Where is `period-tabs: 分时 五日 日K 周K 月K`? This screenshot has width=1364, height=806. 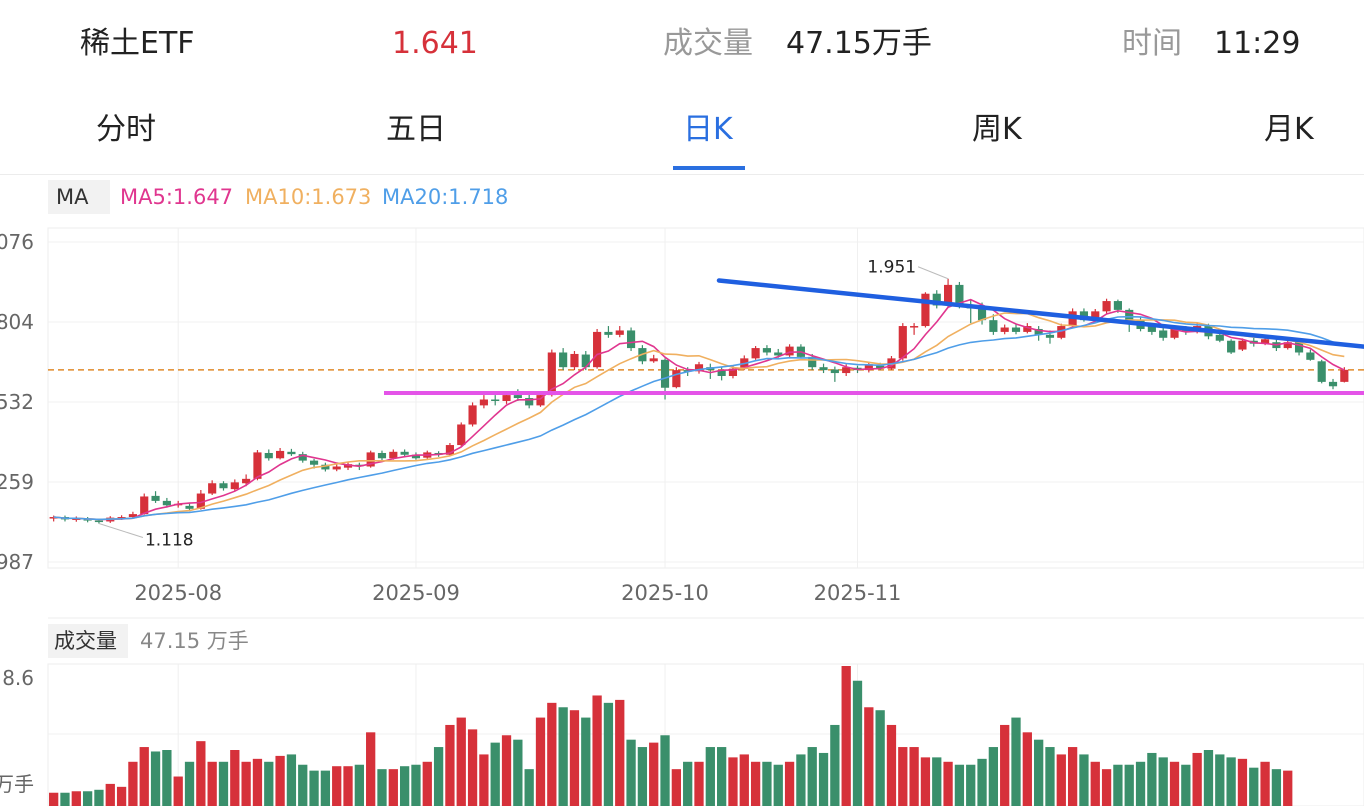 period-tabs: 分时 五日 日K 周K 月K is located at coordinates (682, 133).